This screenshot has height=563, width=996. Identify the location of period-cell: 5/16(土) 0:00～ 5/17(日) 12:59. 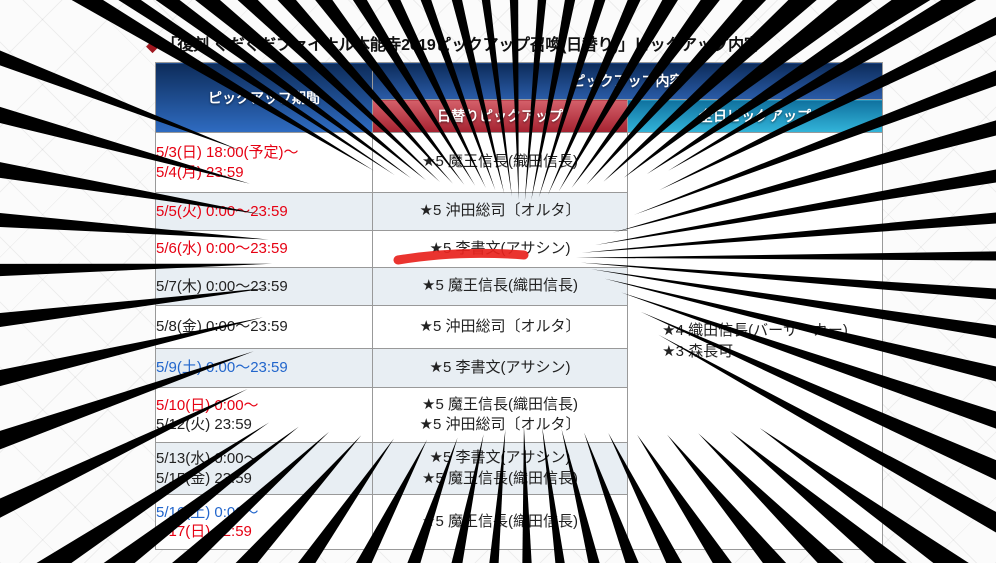
(264, 522).